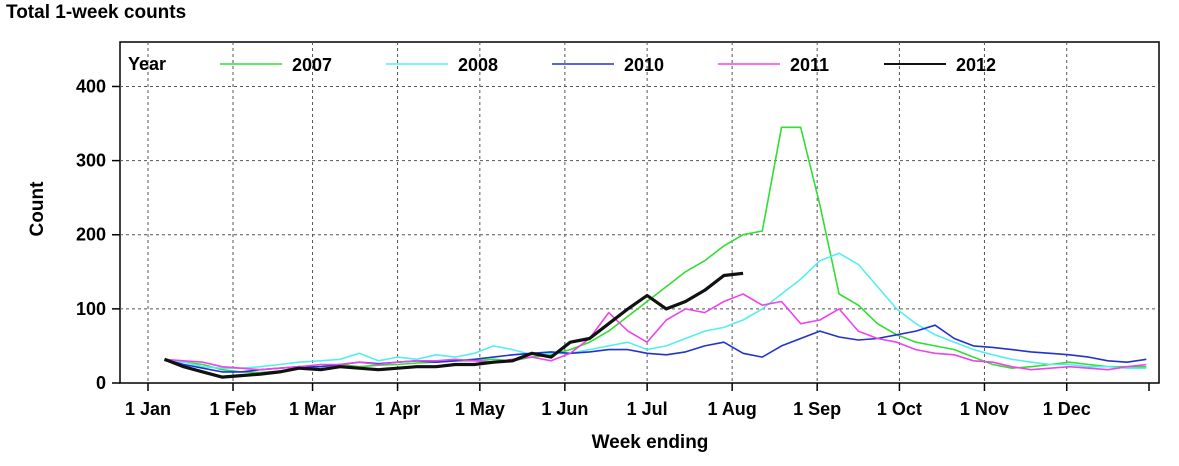  Describe the element at coordinates (984, 409) in the screenshot. I see `x-tick-label: 1 Nov` at that location.